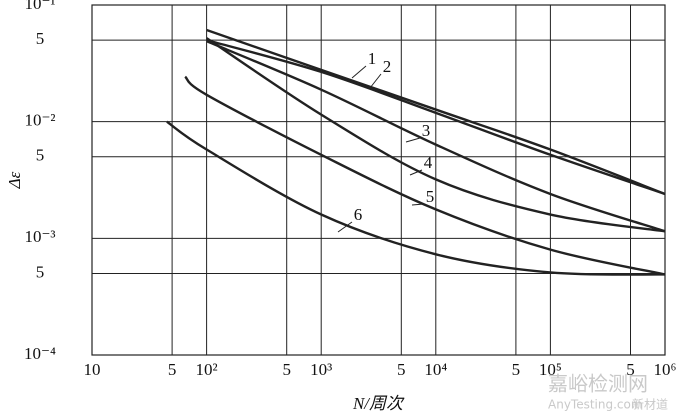 This screenshot has width=680, height=420. Describe the element at coordinates (14, 180) in the screenshot. I see `y-axis-label: Δε` at that location.